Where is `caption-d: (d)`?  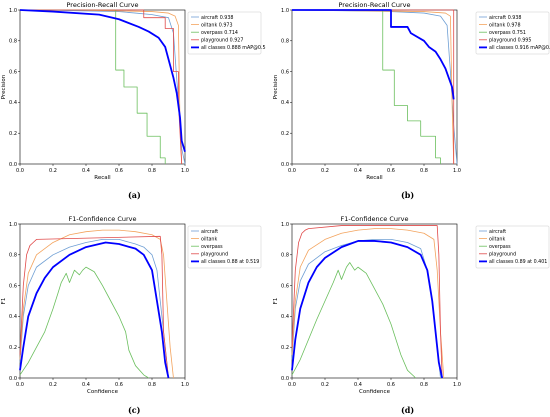
caption-d: (d) is located at coordinates (408, 410).